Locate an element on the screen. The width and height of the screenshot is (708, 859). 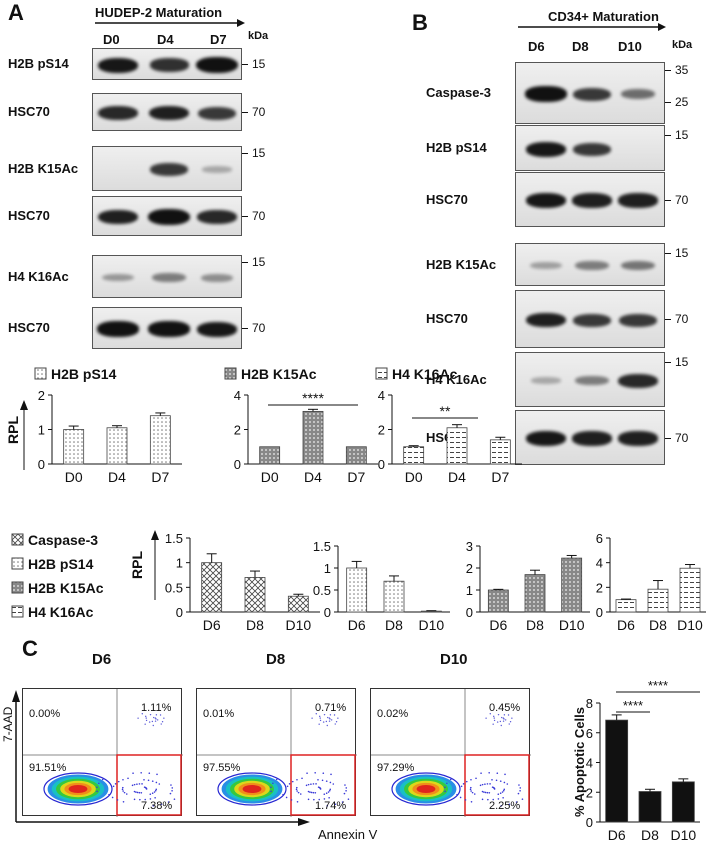
chart-bar is located at coordinates (270, 455).